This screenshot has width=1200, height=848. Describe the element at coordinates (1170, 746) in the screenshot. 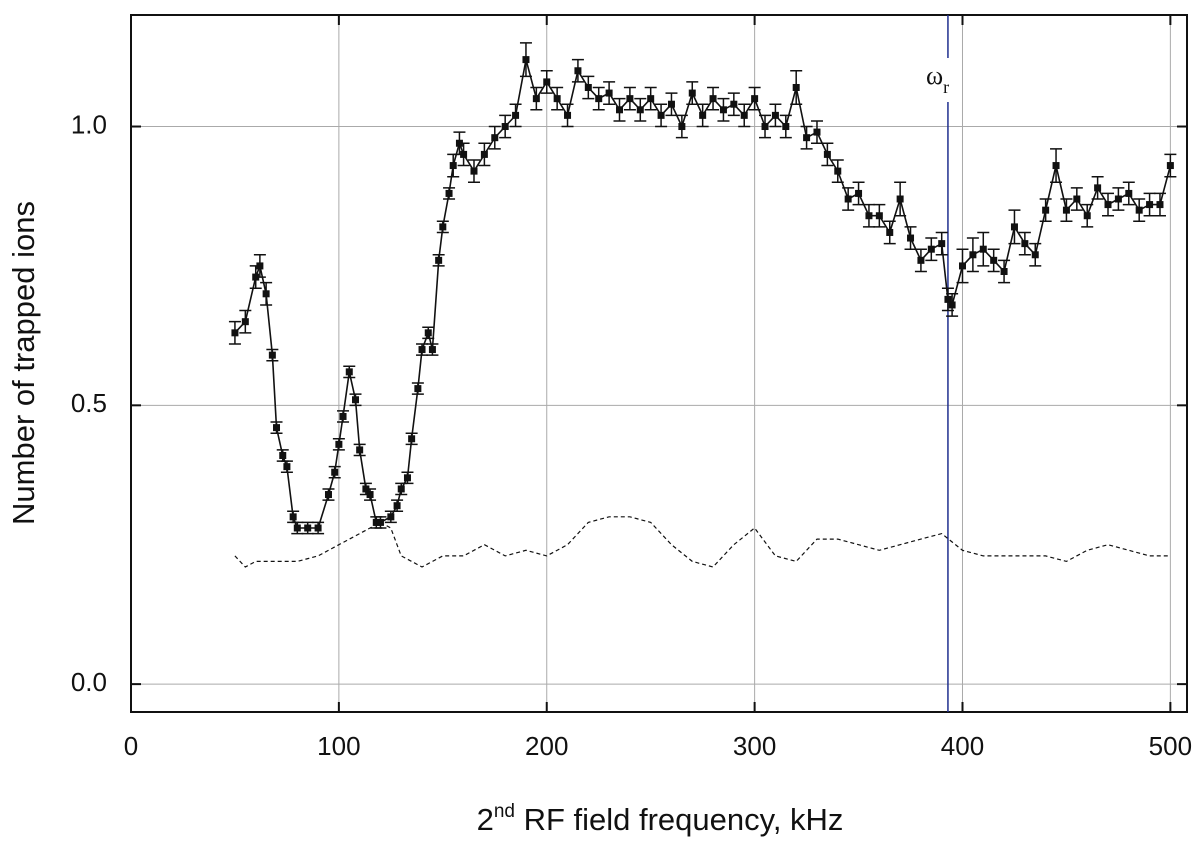

I see `x-tick-label: 500` at that location.